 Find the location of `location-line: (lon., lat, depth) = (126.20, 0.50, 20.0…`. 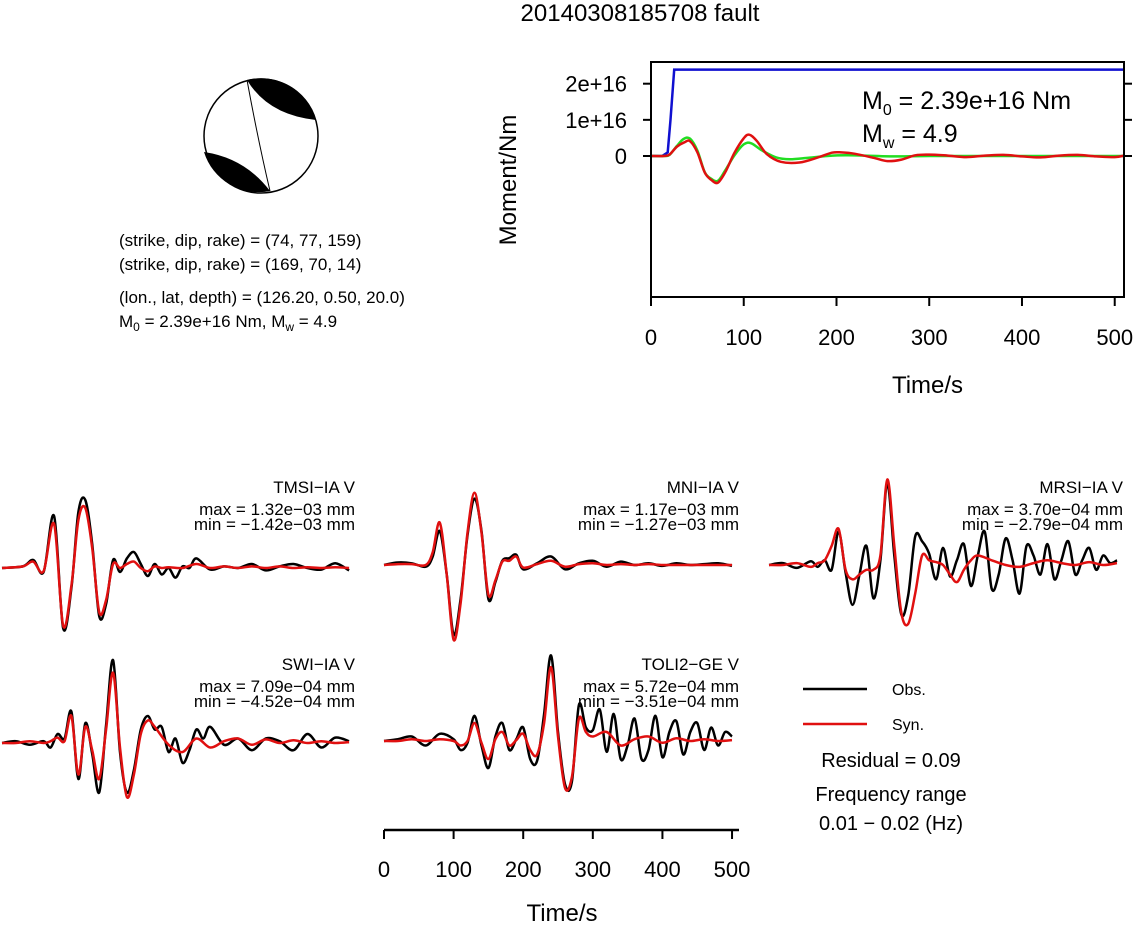

location-line: (lon., lat, depth) = (126.20, 0.50, 20.0… is located at coordinates (262, 297).